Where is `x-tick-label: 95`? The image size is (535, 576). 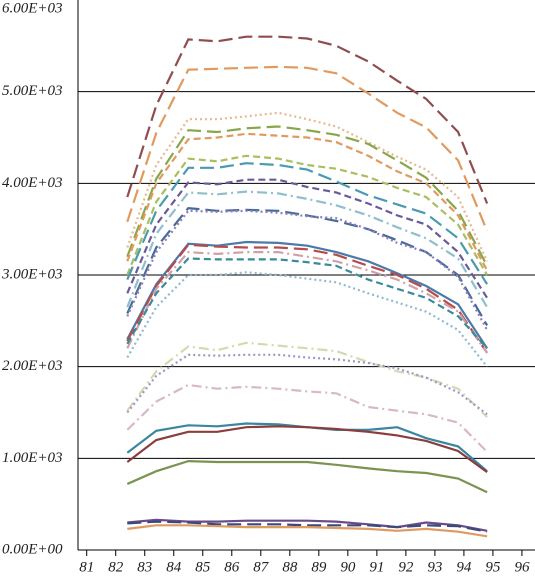 x-tick-label: 95 is located at coordinates (493, 567).